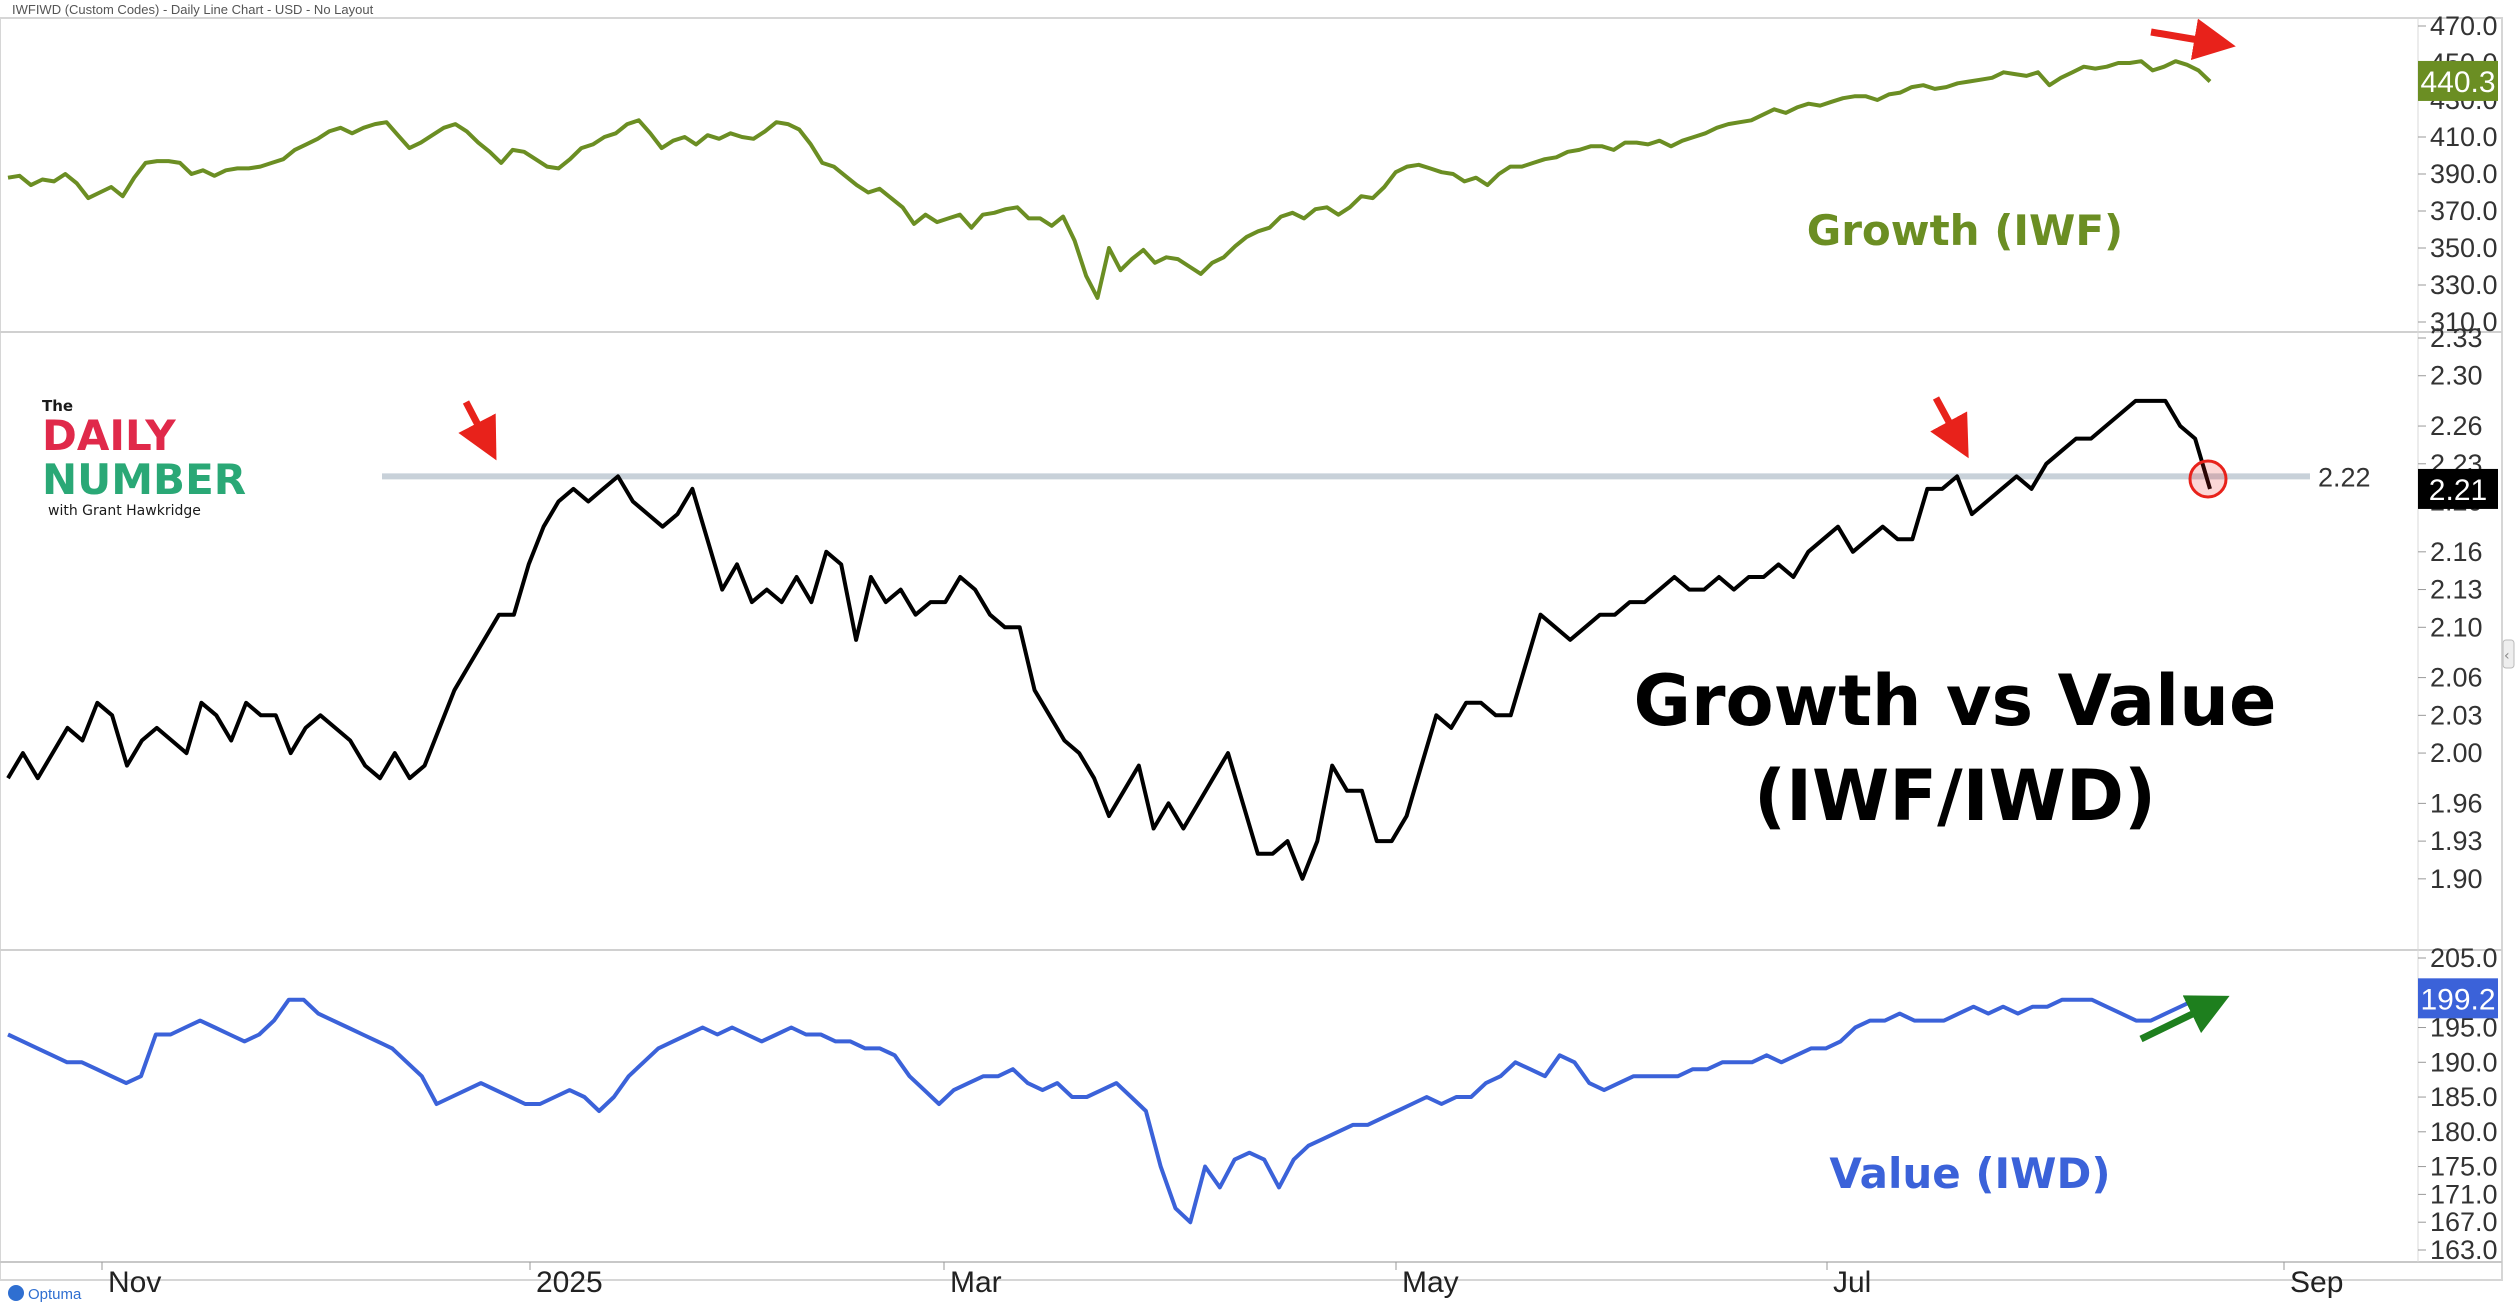  I want to click on chevron-left-icon: ‹, so click(2507, 656).